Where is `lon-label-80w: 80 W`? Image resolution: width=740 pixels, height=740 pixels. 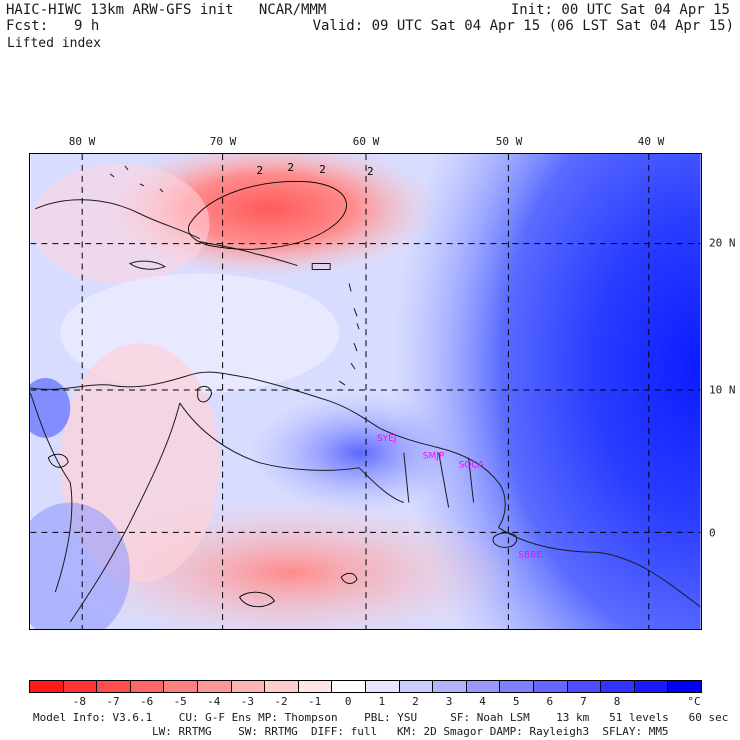
lon-label-80w: 80 W is located at coordinates (82, 141).